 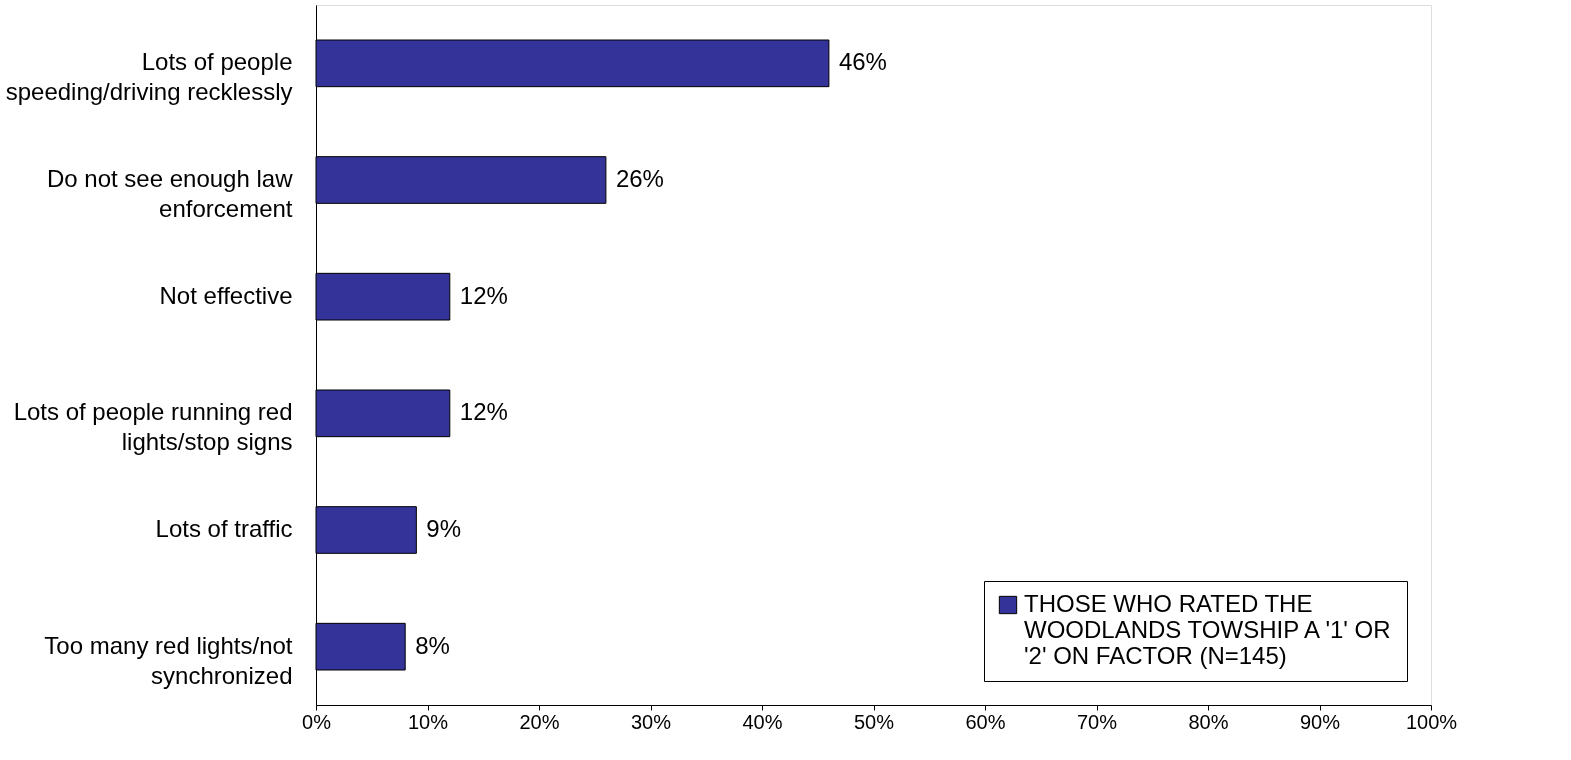 I want to click on data-label: 46%, so click(x=862, y=62).